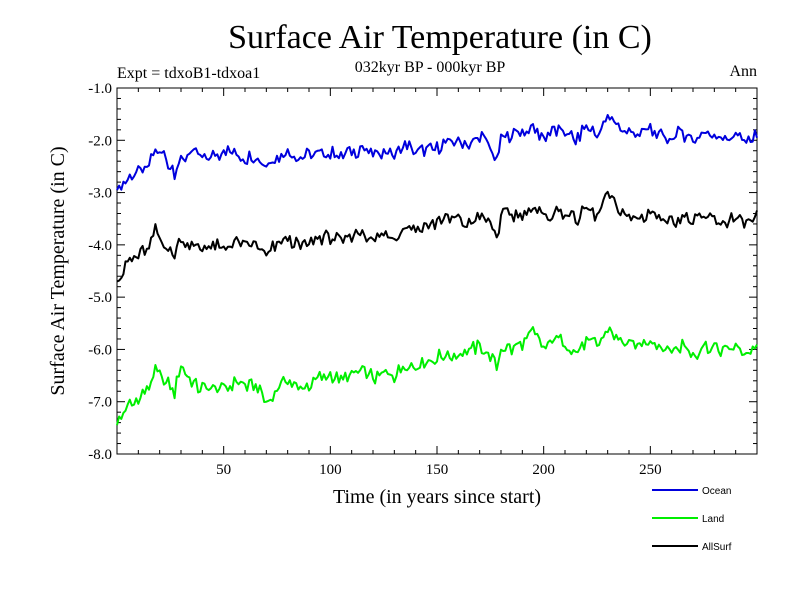  What do you see at coordinates (100, 194) in the screenshot?
I see `y-tick-label: -3.0` at bounding box center [100, 194].